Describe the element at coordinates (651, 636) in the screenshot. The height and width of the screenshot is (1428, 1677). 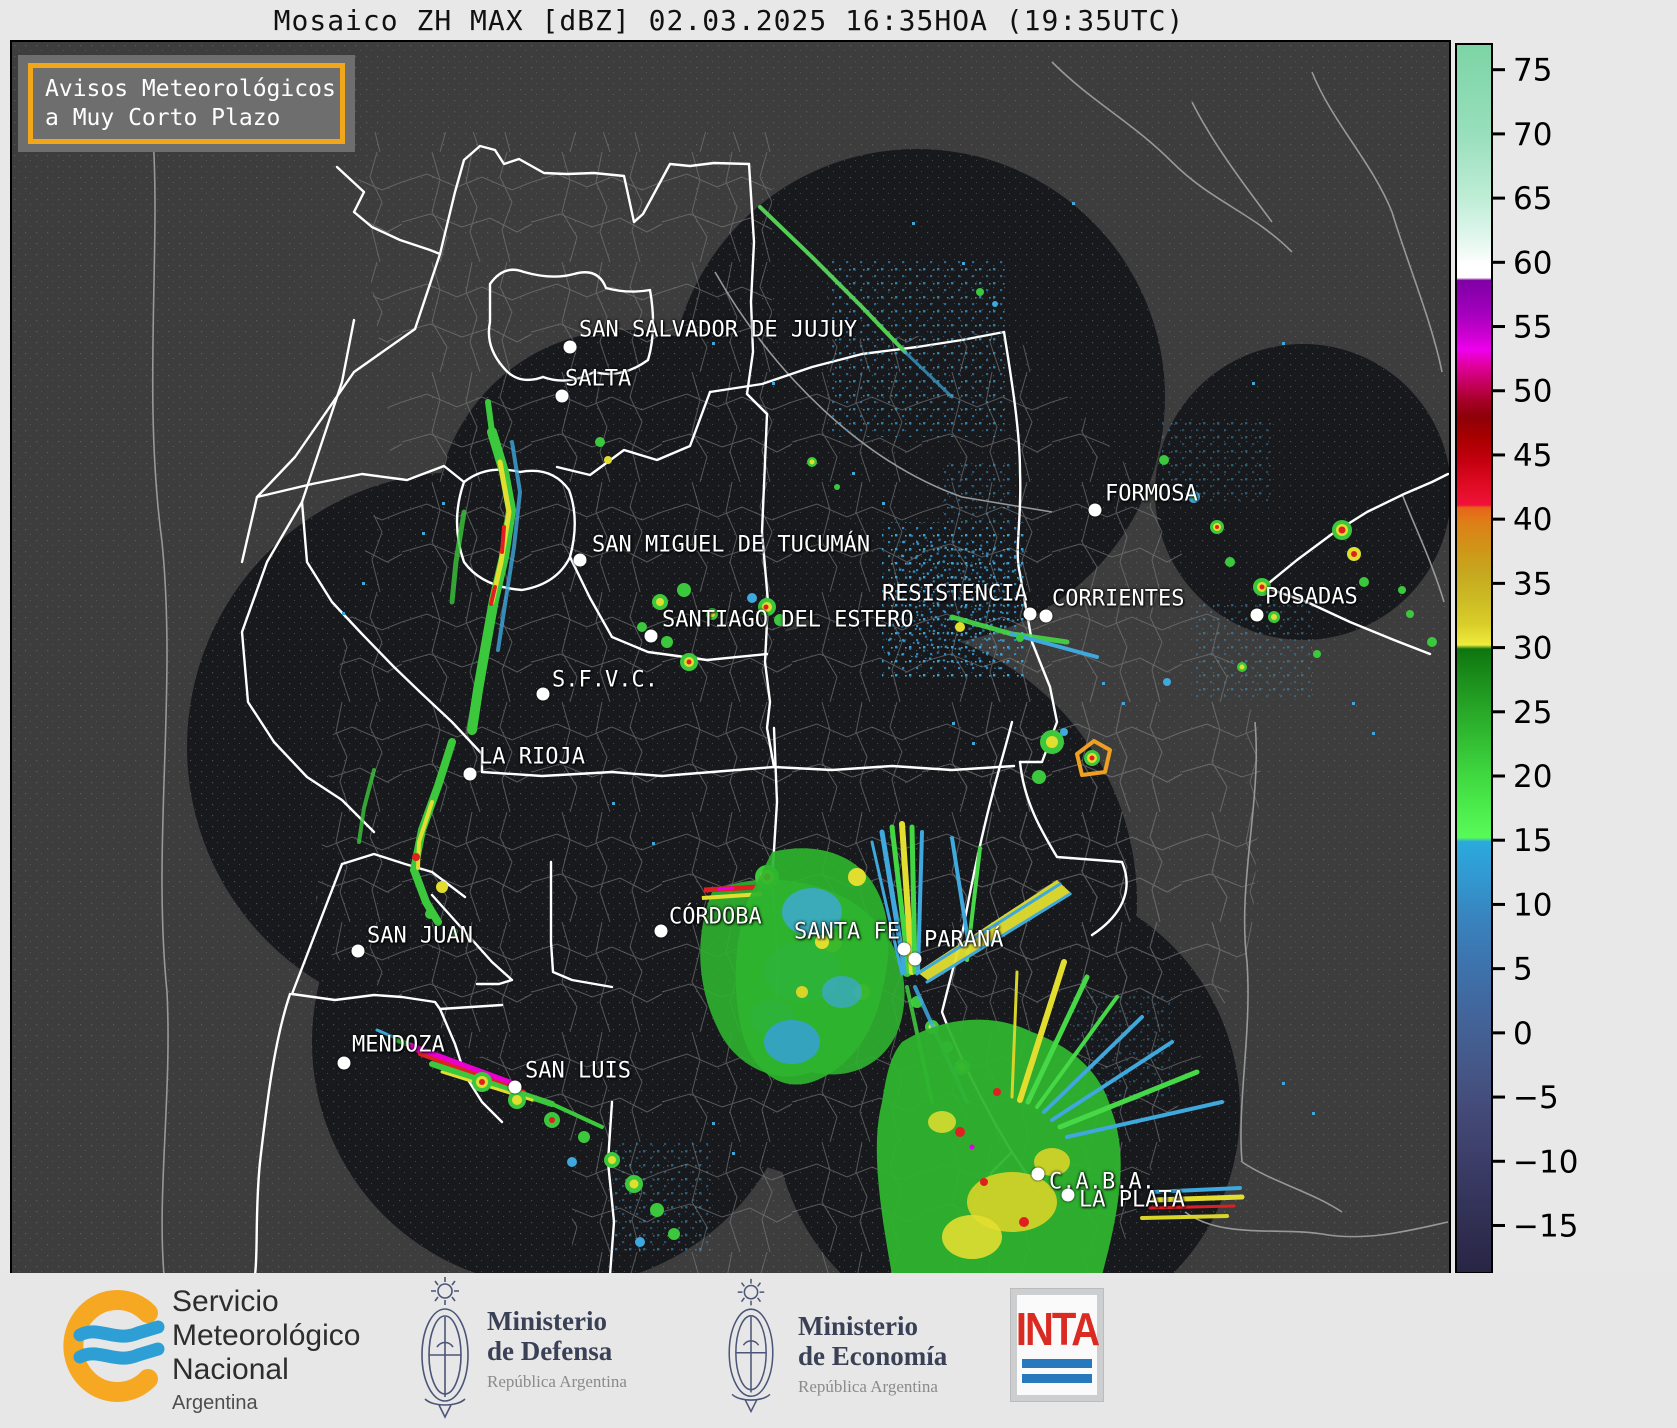
I see `city-marker-santiago-del-estero` at that location.